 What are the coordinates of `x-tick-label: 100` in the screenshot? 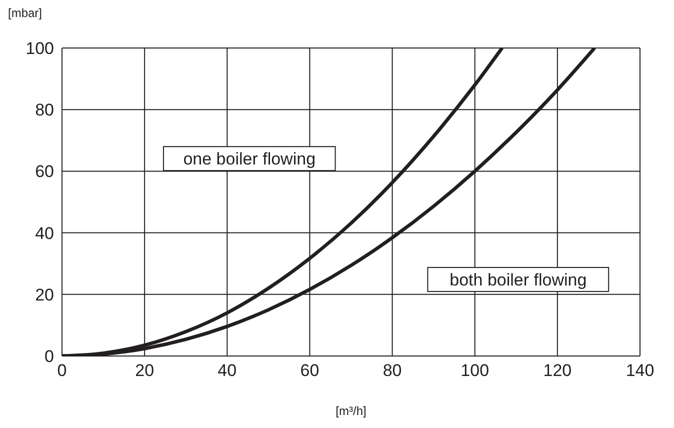 It's located at (475, 370).